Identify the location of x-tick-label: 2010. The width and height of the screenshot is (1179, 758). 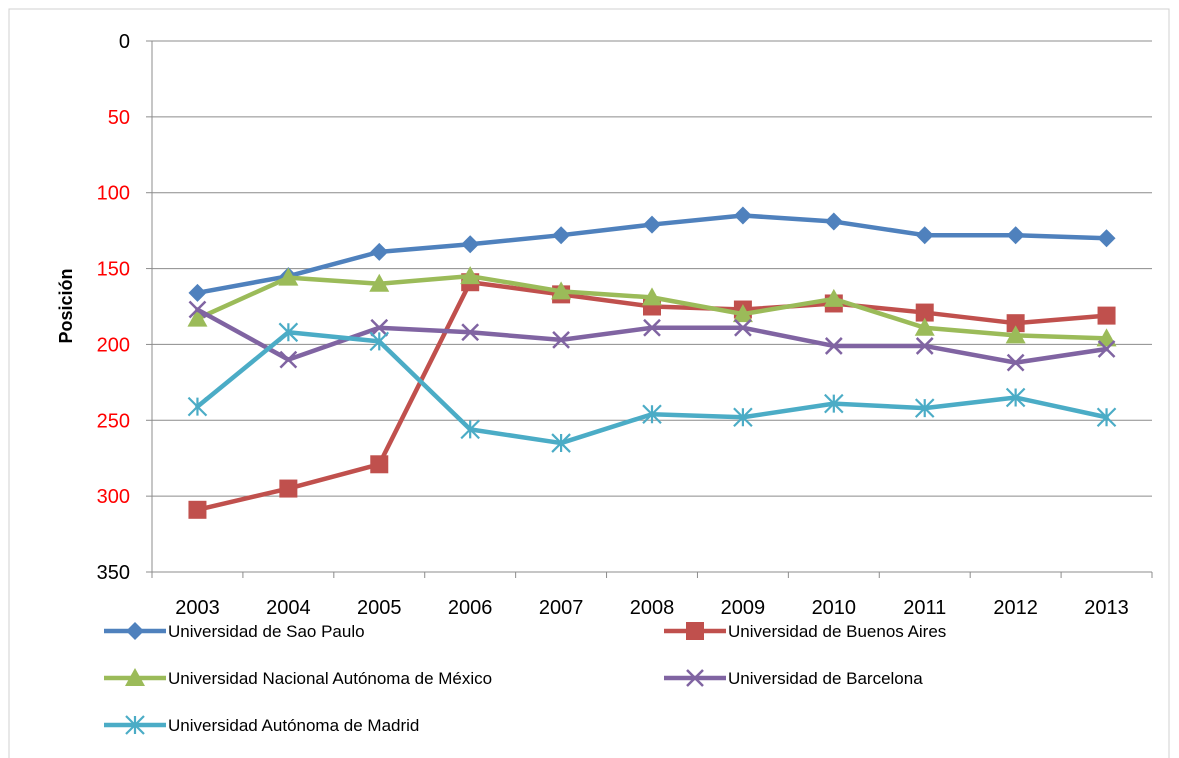
(834, 608).